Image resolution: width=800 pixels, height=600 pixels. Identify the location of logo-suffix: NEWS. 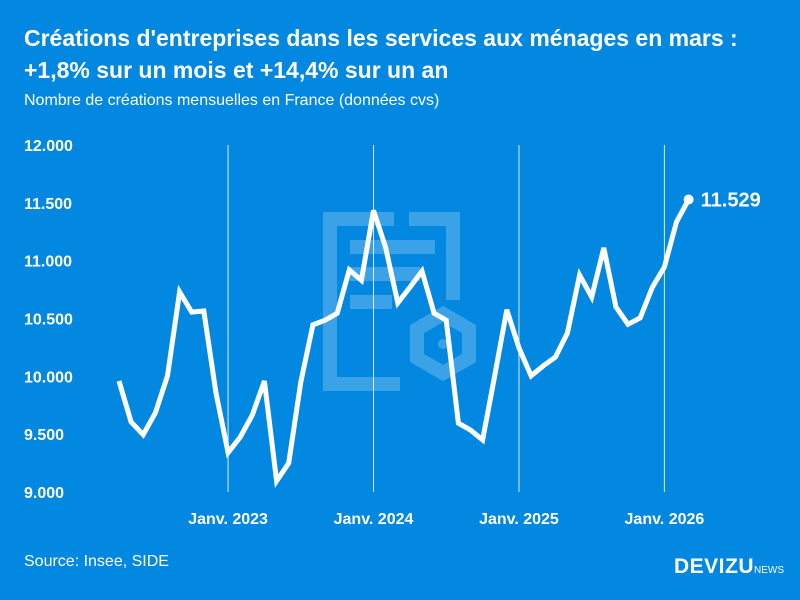
(769, 570).